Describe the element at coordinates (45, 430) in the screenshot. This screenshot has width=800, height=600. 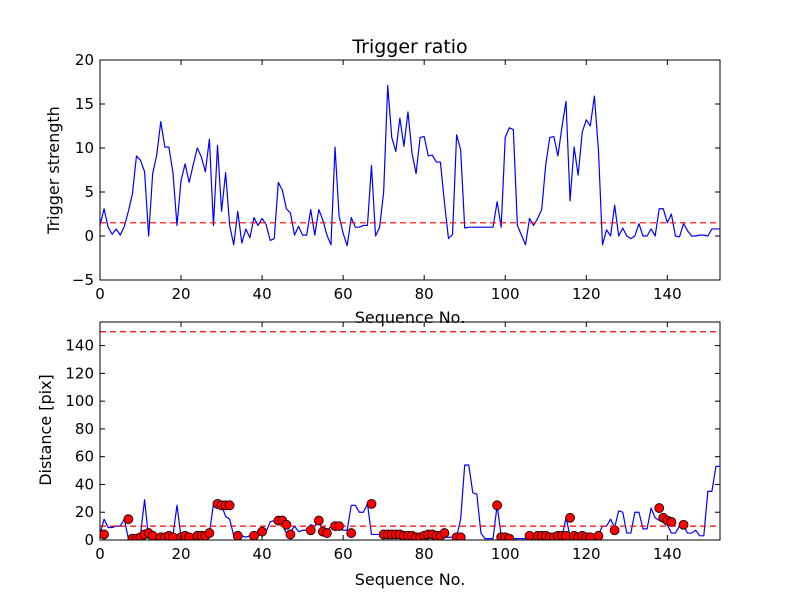
I see `y-axis-label: Distance [pix]` at that location.